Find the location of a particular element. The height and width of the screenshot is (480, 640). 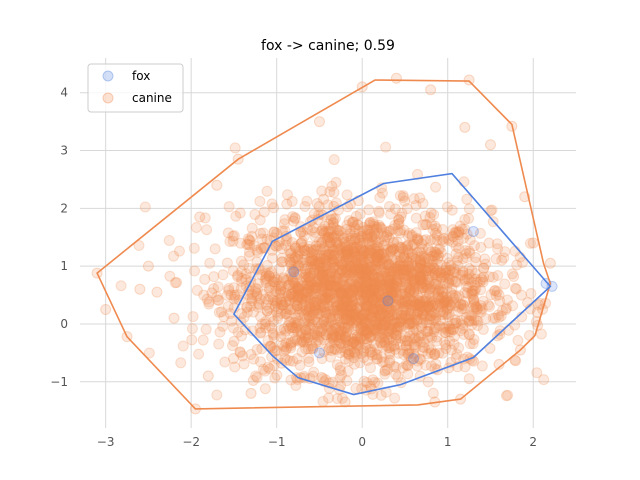

x-tick-label: −3 is located at coordinates (106, 442).